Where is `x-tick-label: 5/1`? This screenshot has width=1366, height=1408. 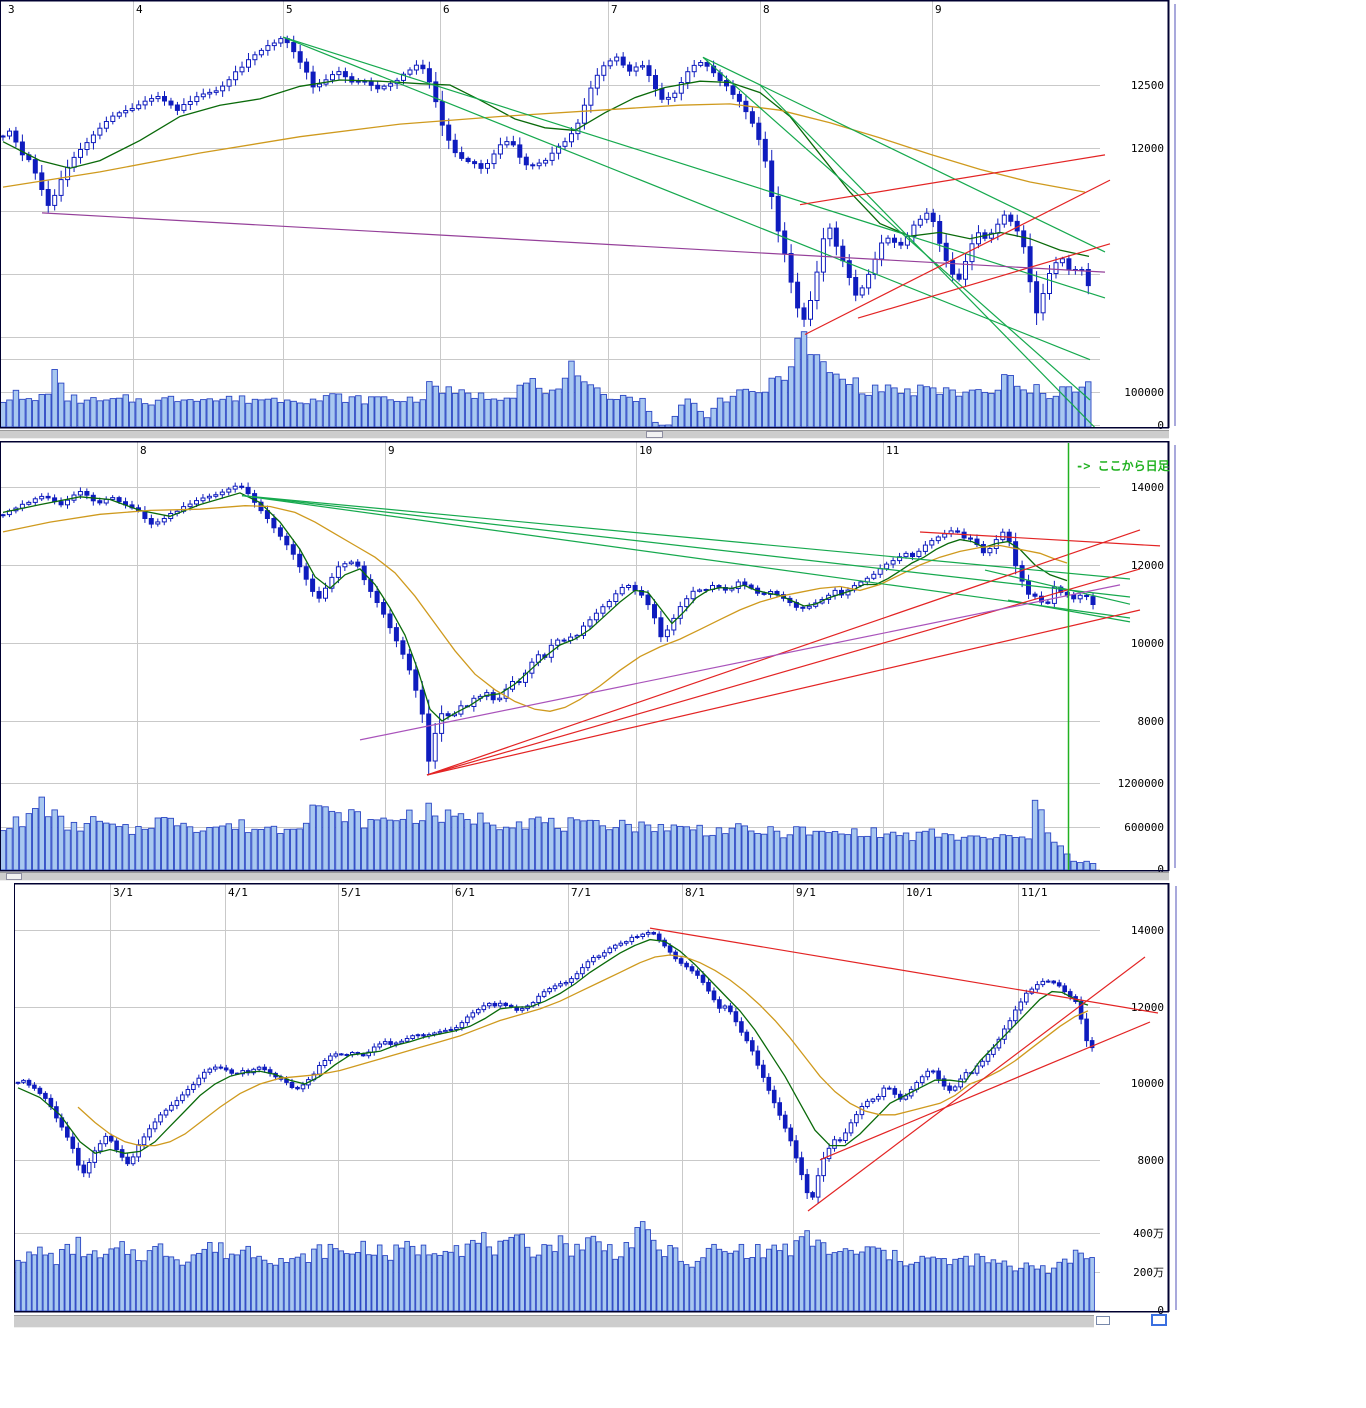
x-tick-label: 5/1 is located at coordinates (351, 892).